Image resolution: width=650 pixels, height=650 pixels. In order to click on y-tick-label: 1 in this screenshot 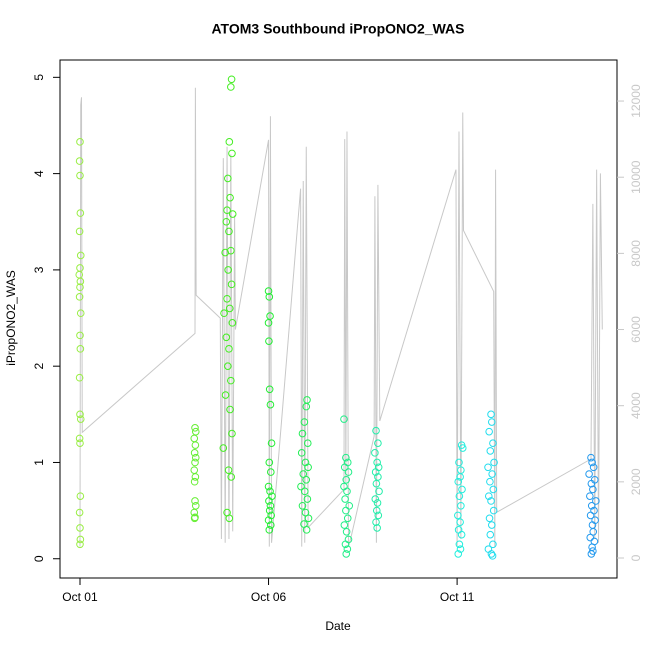, I will do `click(39, 462)`.